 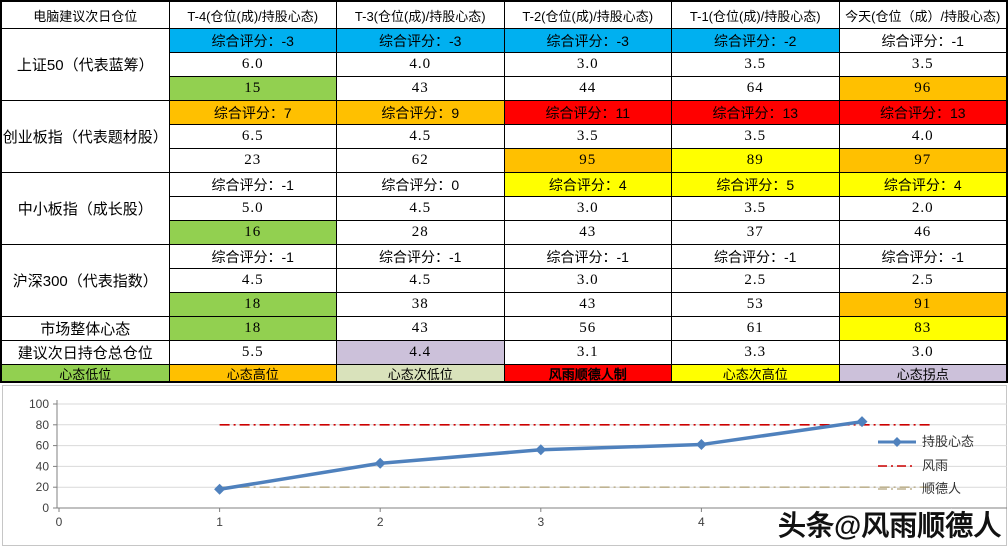 I want to click on mood-cell: 95, so click(x=587, y=160).